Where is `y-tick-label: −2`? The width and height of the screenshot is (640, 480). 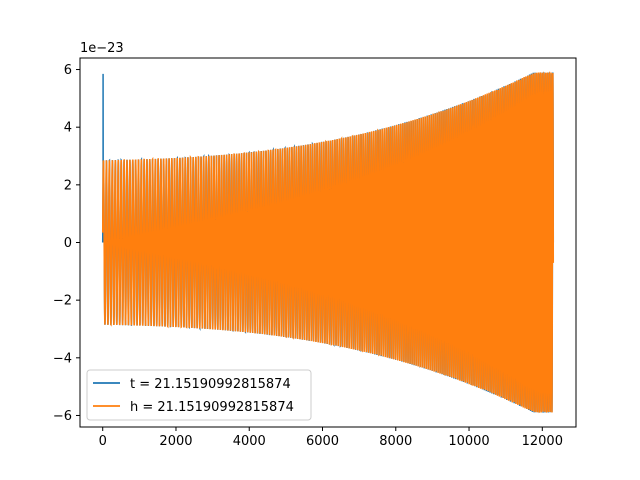
y-tick-label: −2 is located at coordinates (62, 301).